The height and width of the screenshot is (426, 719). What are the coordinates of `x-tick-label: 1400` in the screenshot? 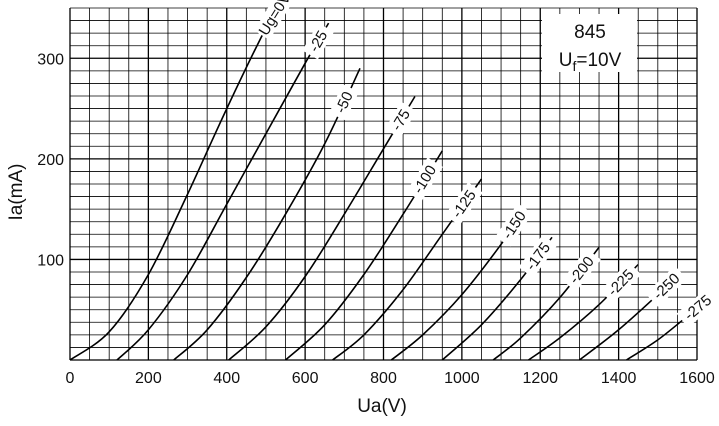 It's located at (619, 378).